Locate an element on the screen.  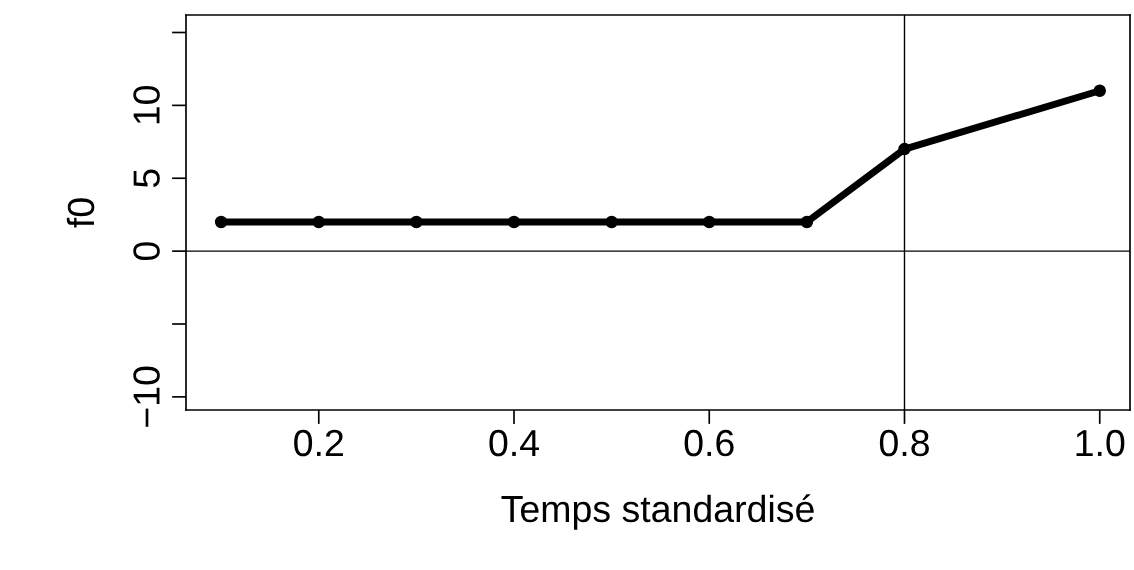
y-tick-label: 0 is located at coordinates (146, 251).